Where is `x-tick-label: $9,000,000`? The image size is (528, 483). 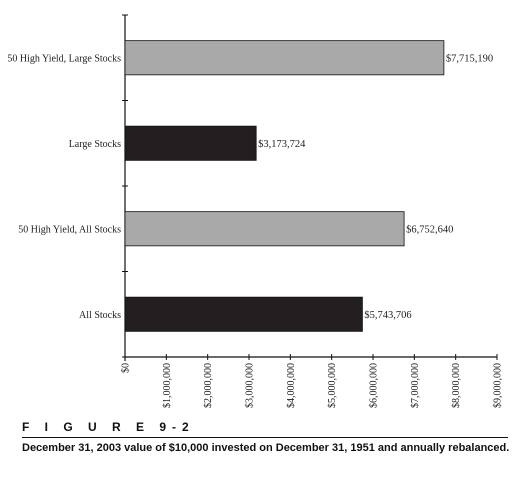
x-tick-label: $9,000,000 is located at coordinates (498, 385).